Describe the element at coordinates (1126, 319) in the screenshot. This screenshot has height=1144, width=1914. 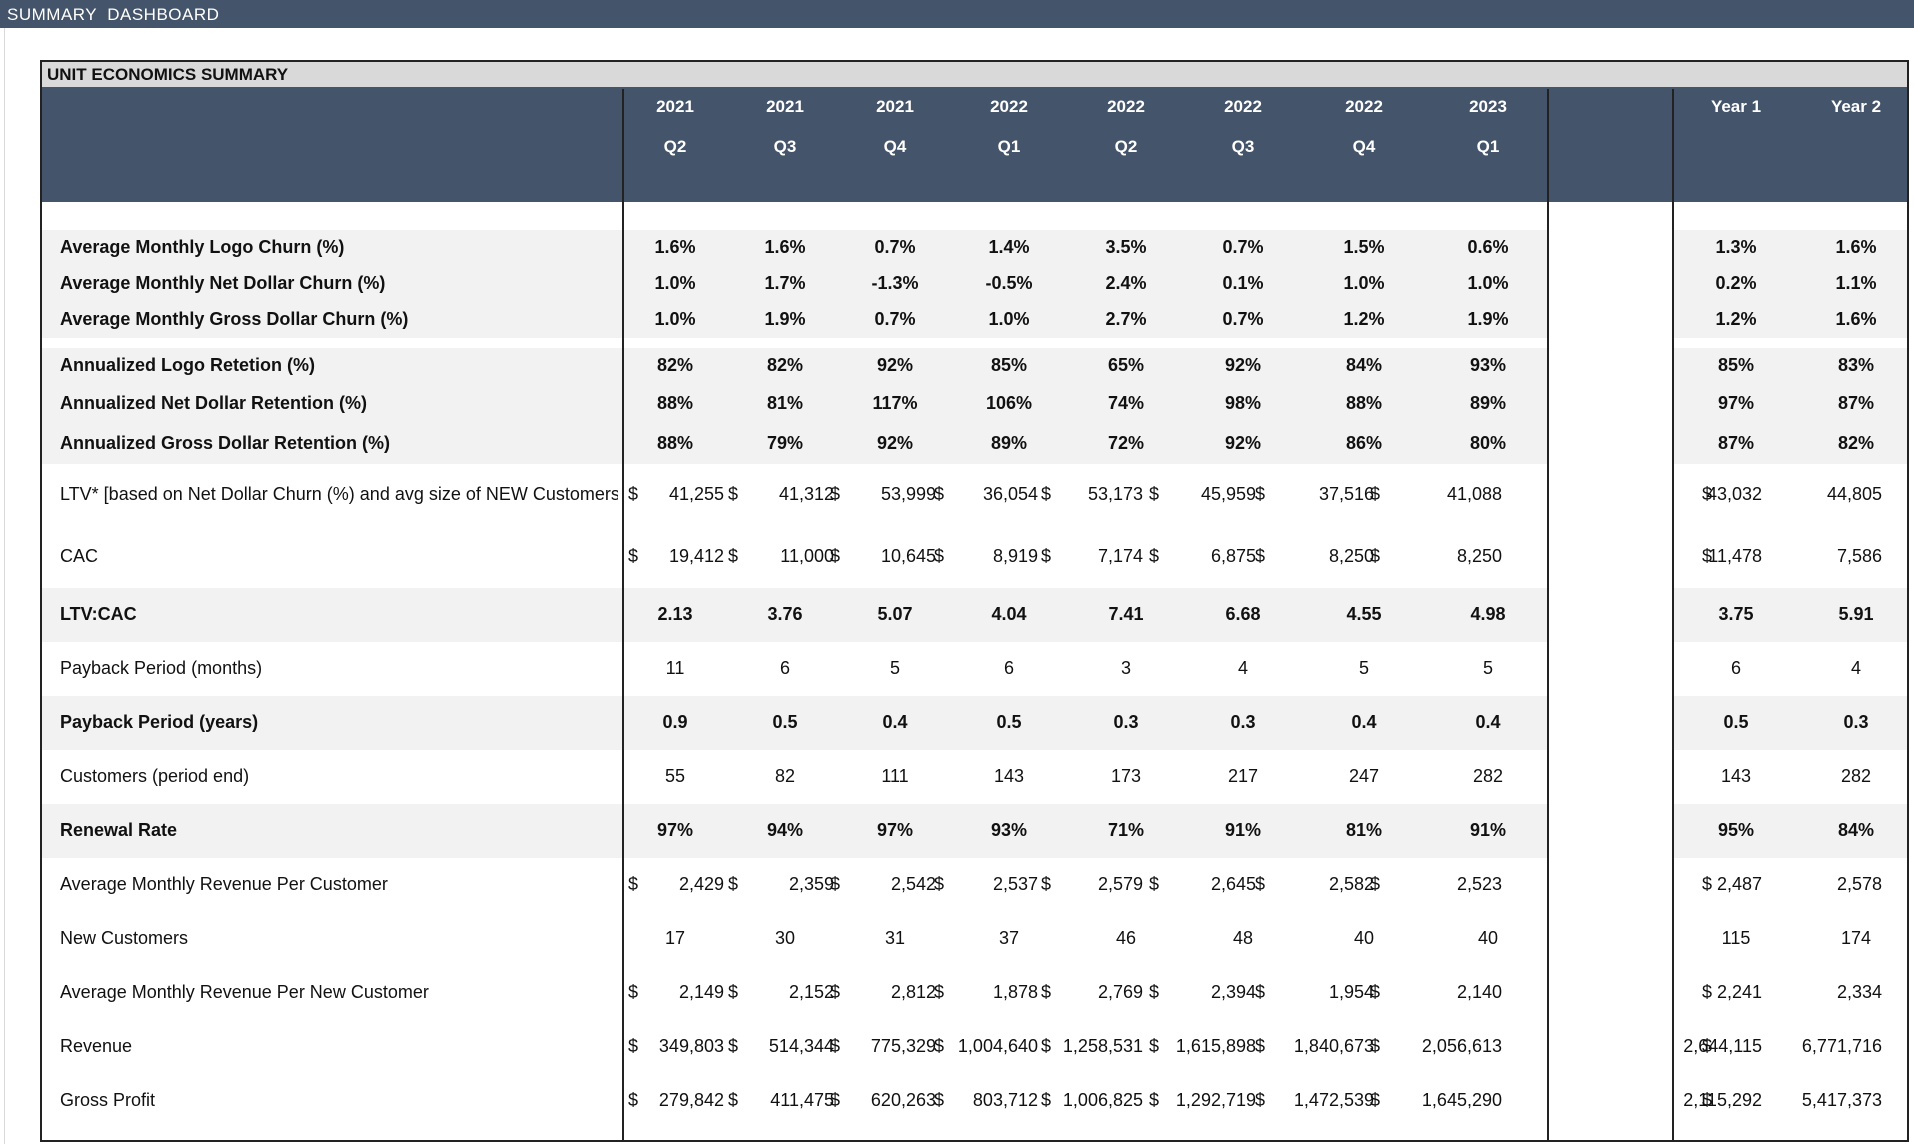
I see `cell-value: 2.7%` at that location.